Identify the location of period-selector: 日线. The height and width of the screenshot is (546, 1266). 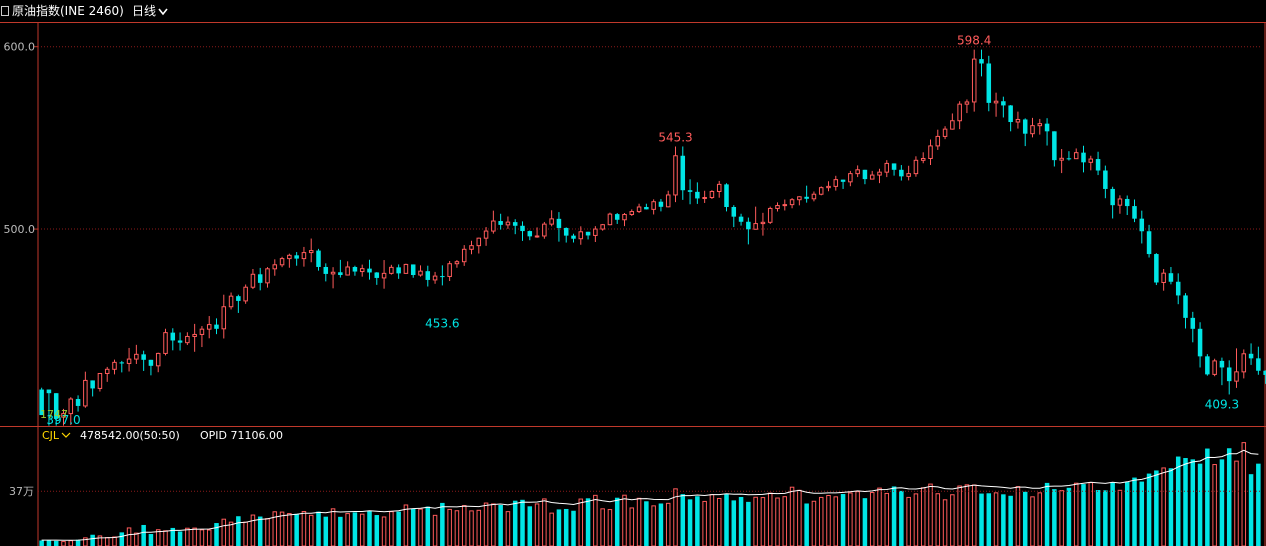
(150, 11).